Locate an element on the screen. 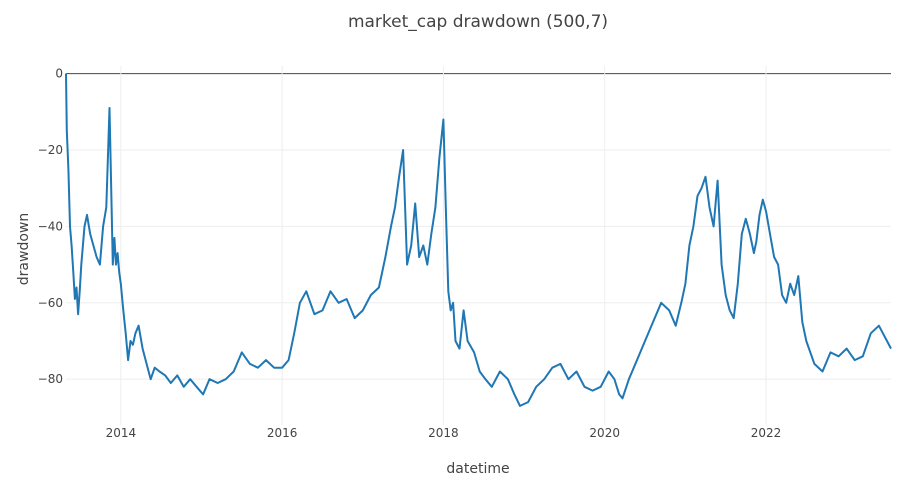  y-tick-label: 0 is located at coordinates (59, 74).